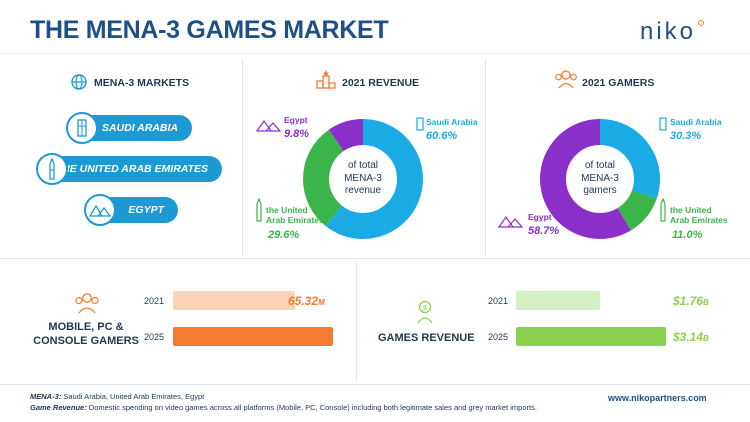 This screenshot has width=750, height=422. Describe the element at coordinates (544, 231) in the screenshot. I see `gamers-pct-egypt: 58.7%` at that location.